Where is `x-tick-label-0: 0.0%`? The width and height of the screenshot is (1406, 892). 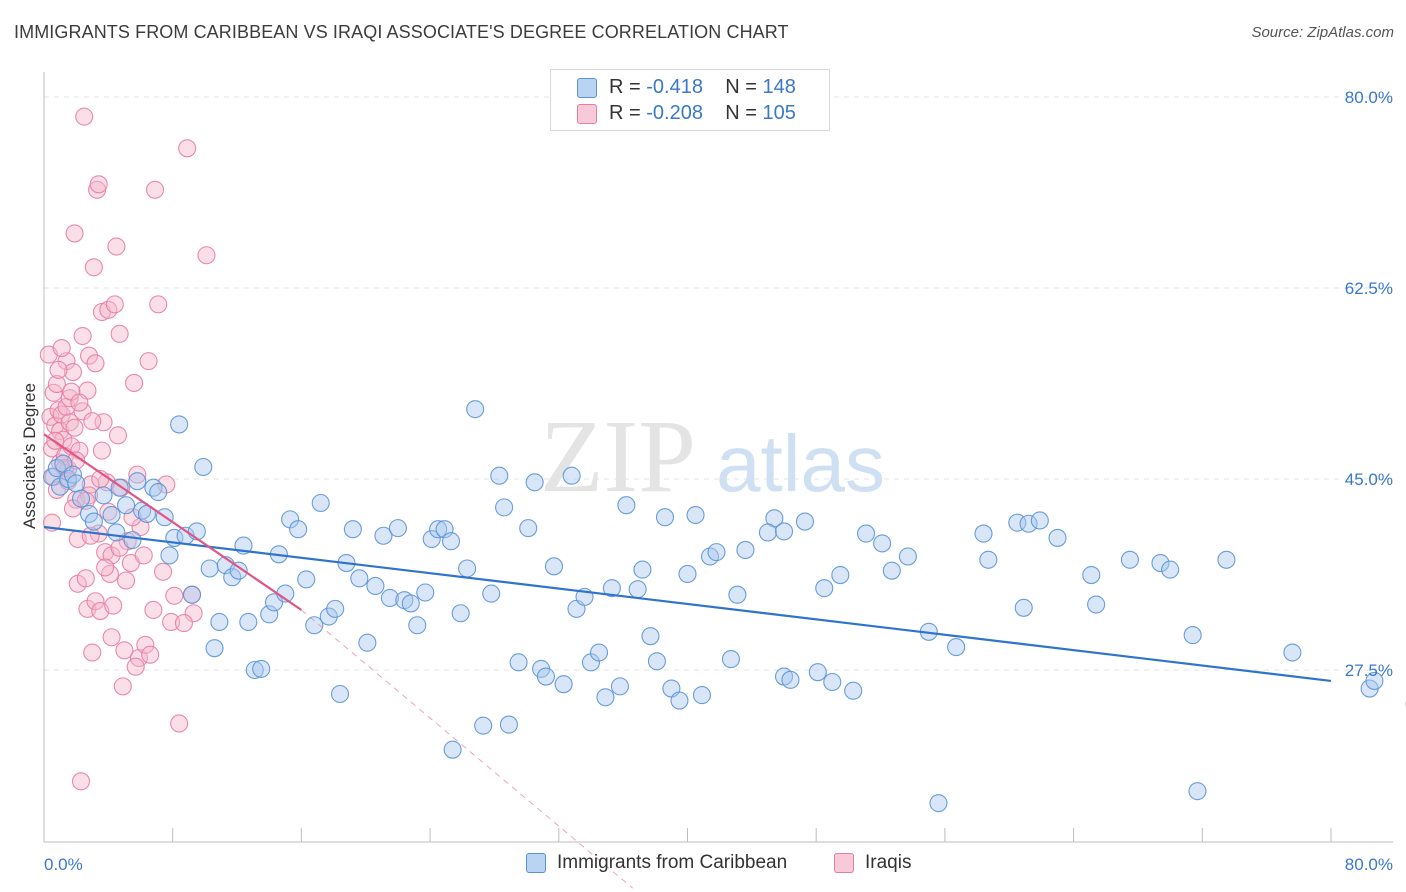
x-tick-label-0: 0.0% is located at coordinates (63, 864).